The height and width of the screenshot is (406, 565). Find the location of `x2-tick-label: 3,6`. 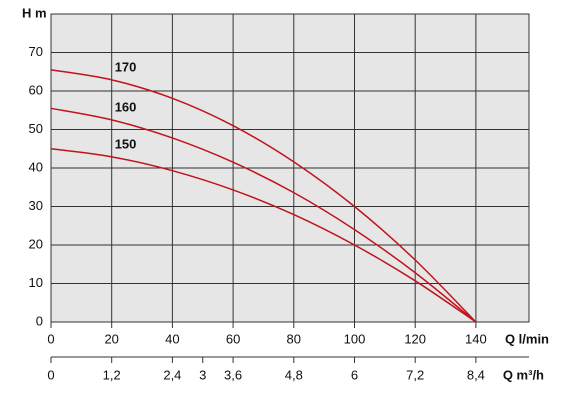

x2-tick-label: 3,6 is located at coordinates (233, 374).